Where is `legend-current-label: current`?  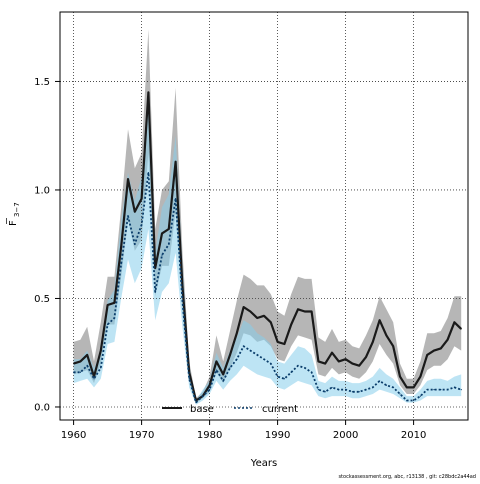
legend-current-label: current is located at coordinates (280, 409).